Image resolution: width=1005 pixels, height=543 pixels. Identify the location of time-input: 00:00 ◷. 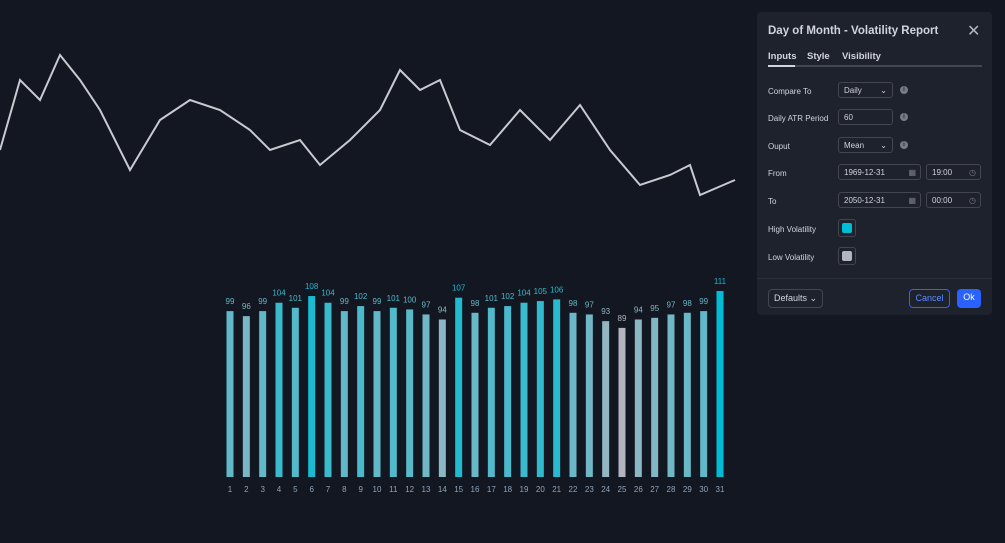
(953, 200).